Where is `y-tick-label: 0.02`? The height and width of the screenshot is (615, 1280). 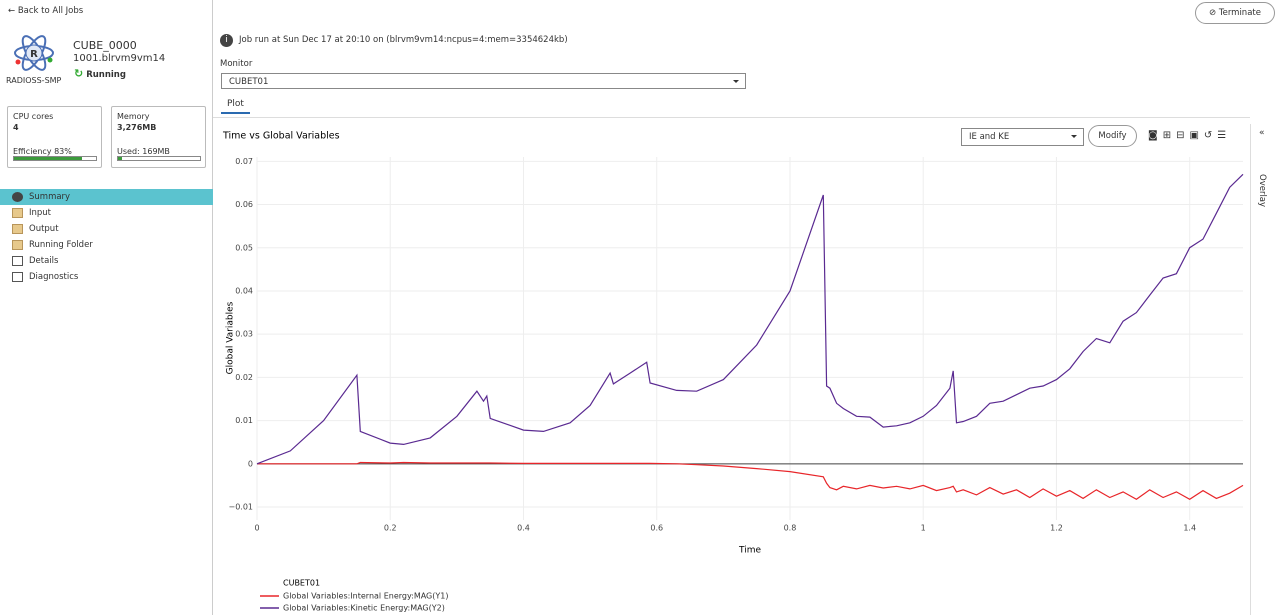
y-tick-label: 0.02 is located at coordinates (244, 377).